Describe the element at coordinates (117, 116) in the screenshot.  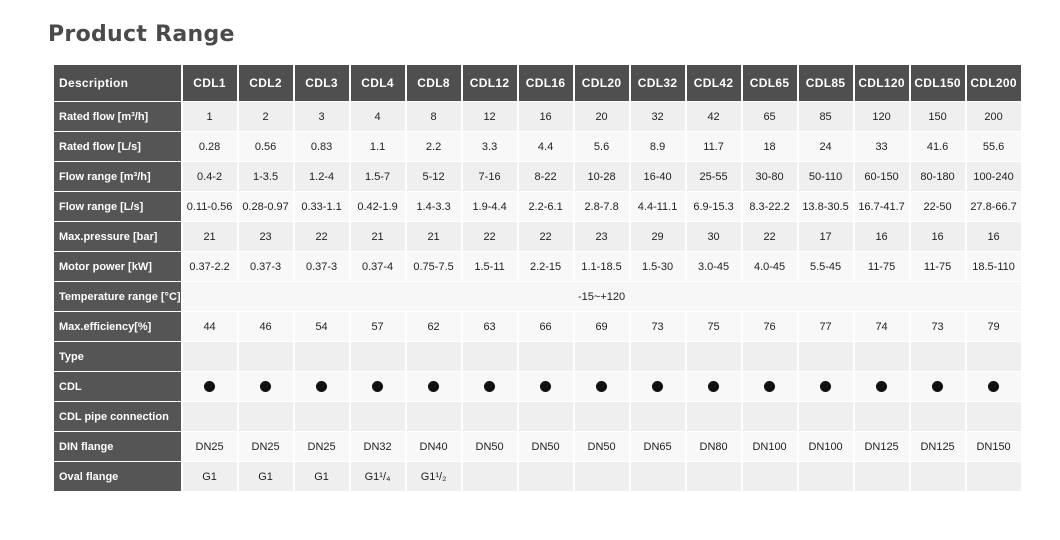
I see `row-label: Rated flow [m³/h]` at that location.